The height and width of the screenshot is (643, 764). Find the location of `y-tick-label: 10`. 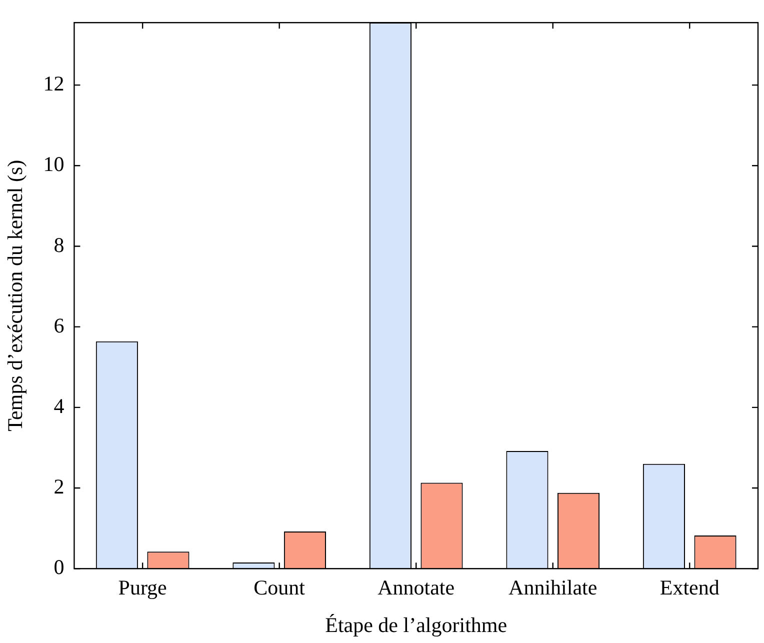

y-tick-label: 10 is located at coordinates (53, 164).